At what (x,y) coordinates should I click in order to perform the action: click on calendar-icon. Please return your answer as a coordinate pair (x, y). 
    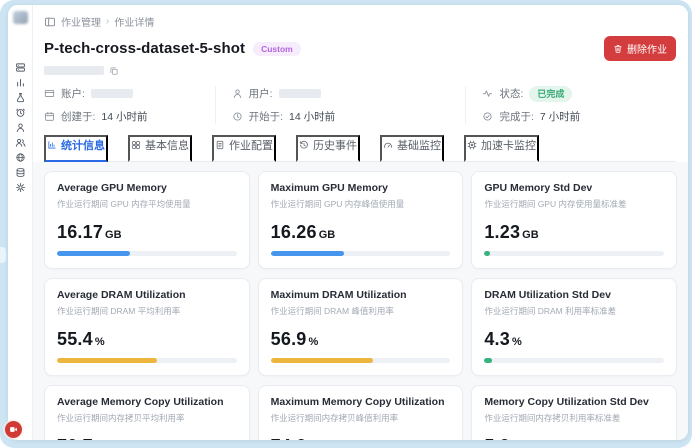
    Looking at the image, I should click on (49, 116).